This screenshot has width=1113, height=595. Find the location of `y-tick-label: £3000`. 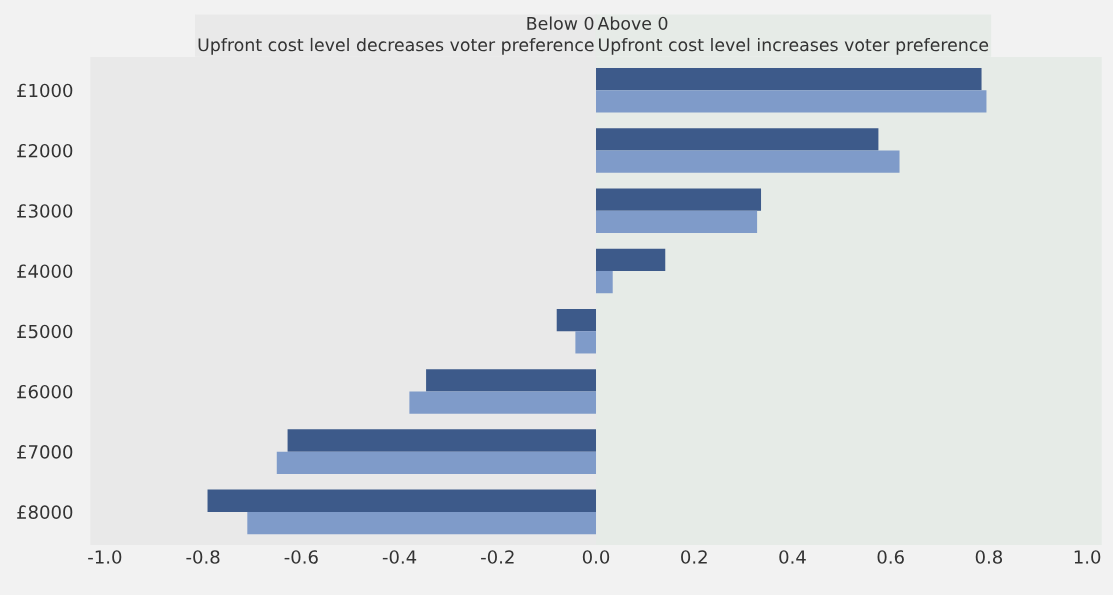

y-tick-label: £3000 is located at coordinates (45, 211).